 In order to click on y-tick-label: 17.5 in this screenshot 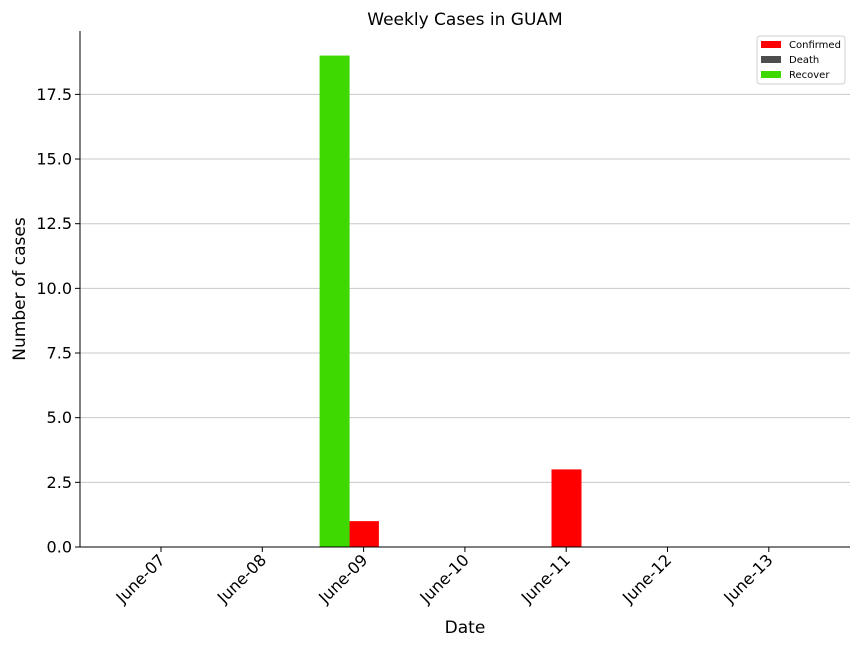, I will do `click(54, 94)`.